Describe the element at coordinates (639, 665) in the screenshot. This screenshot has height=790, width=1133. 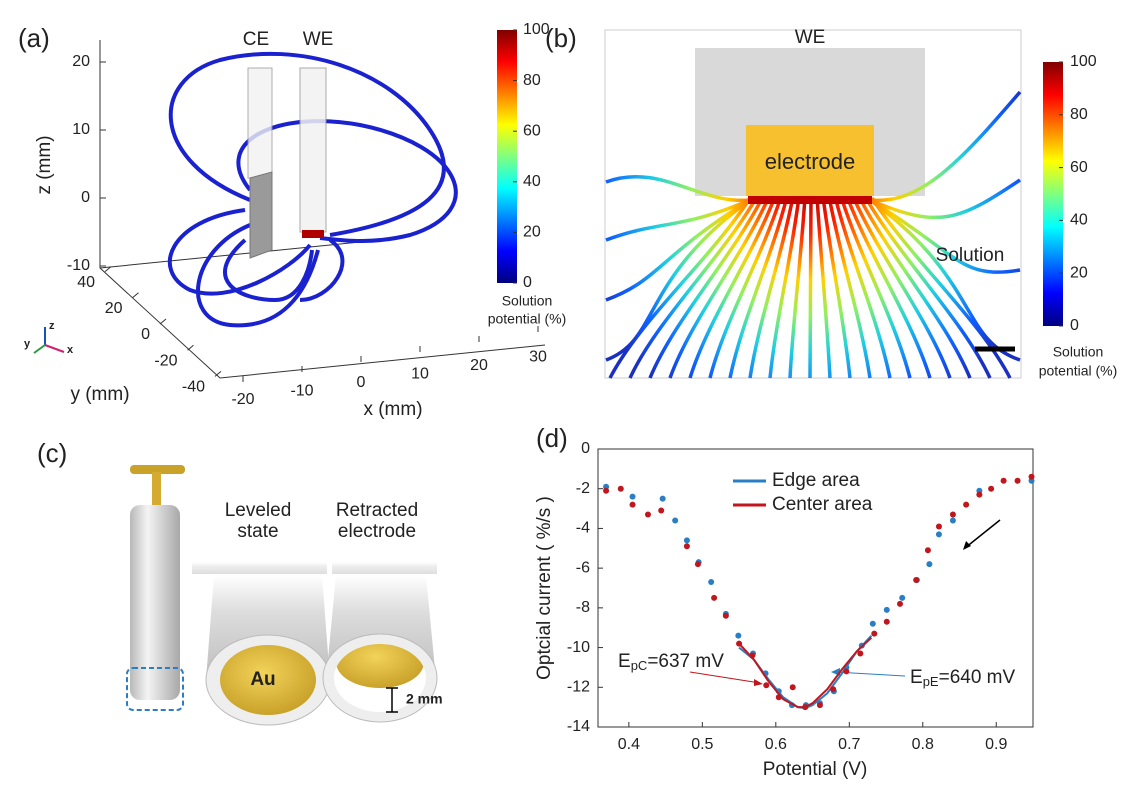
I see `annotation-sub: pC` at that location.